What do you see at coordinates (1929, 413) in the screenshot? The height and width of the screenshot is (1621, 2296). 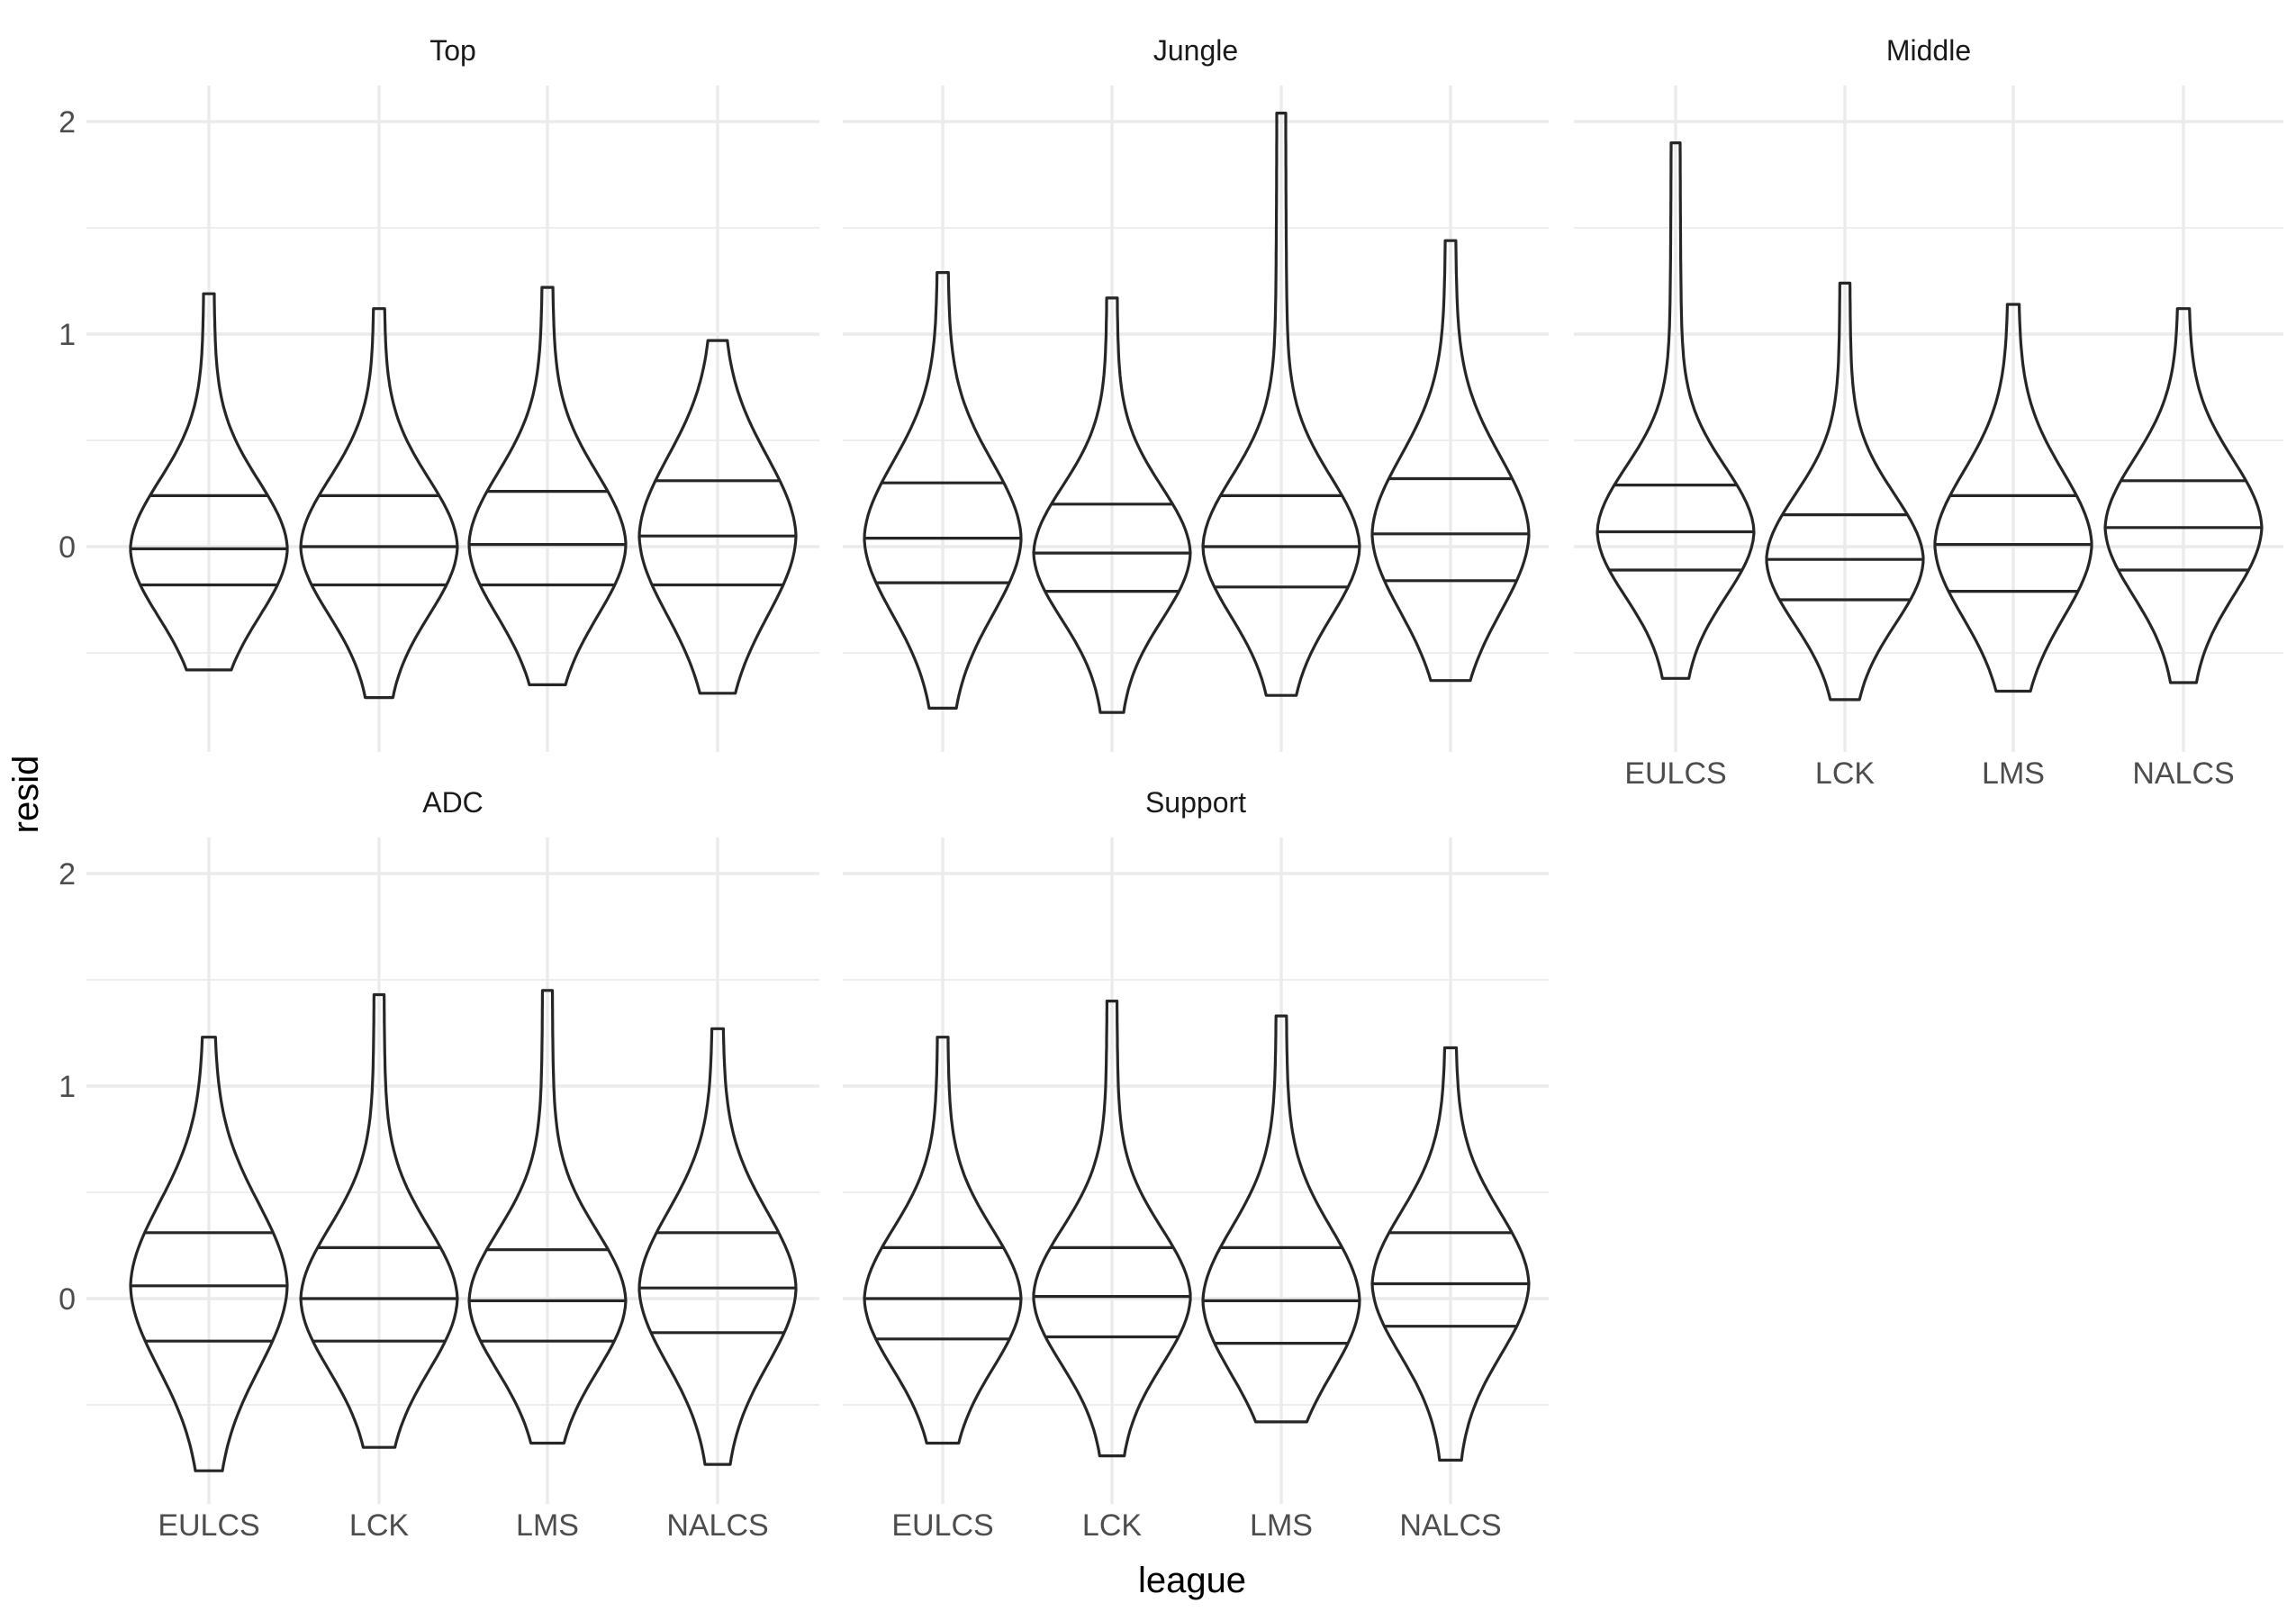 I see `facet-panel-middle: Middle EULCS LCK LMS NALCS` at bounding box center [1929, 413].